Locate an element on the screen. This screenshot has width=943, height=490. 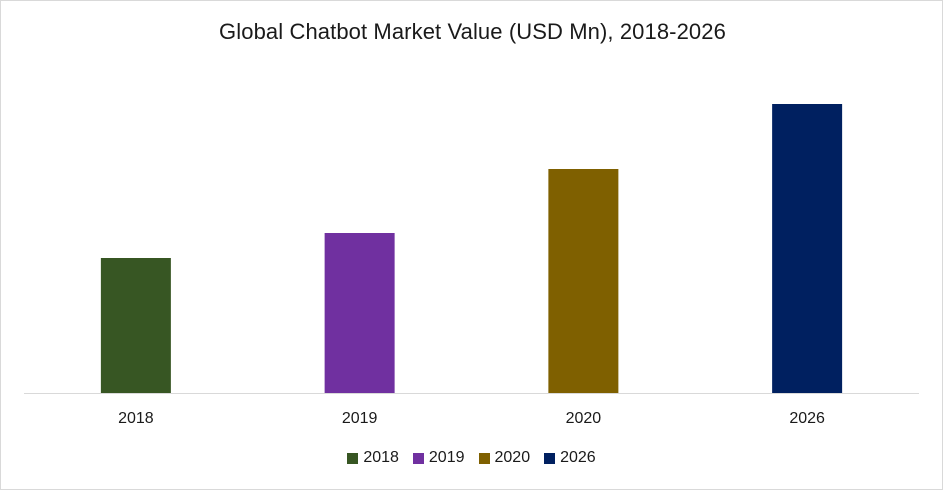
legend-label: 2020 is located at coordinates (512, 457).